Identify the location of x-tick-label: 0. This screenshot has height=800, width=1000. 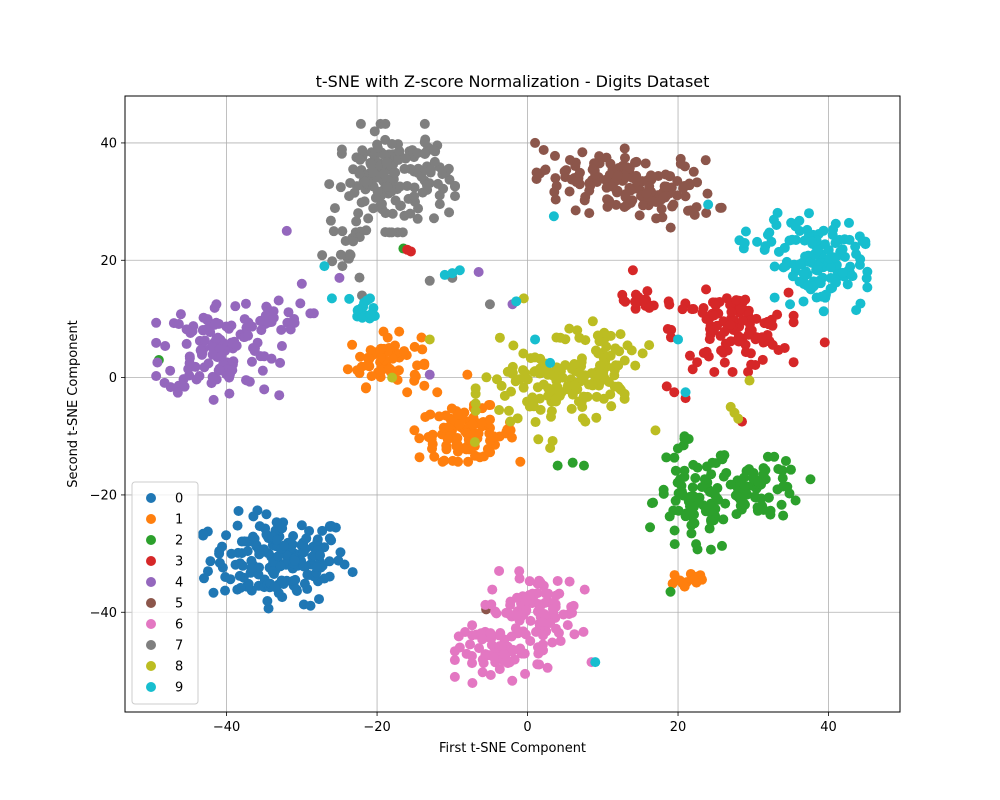
(527, 727).